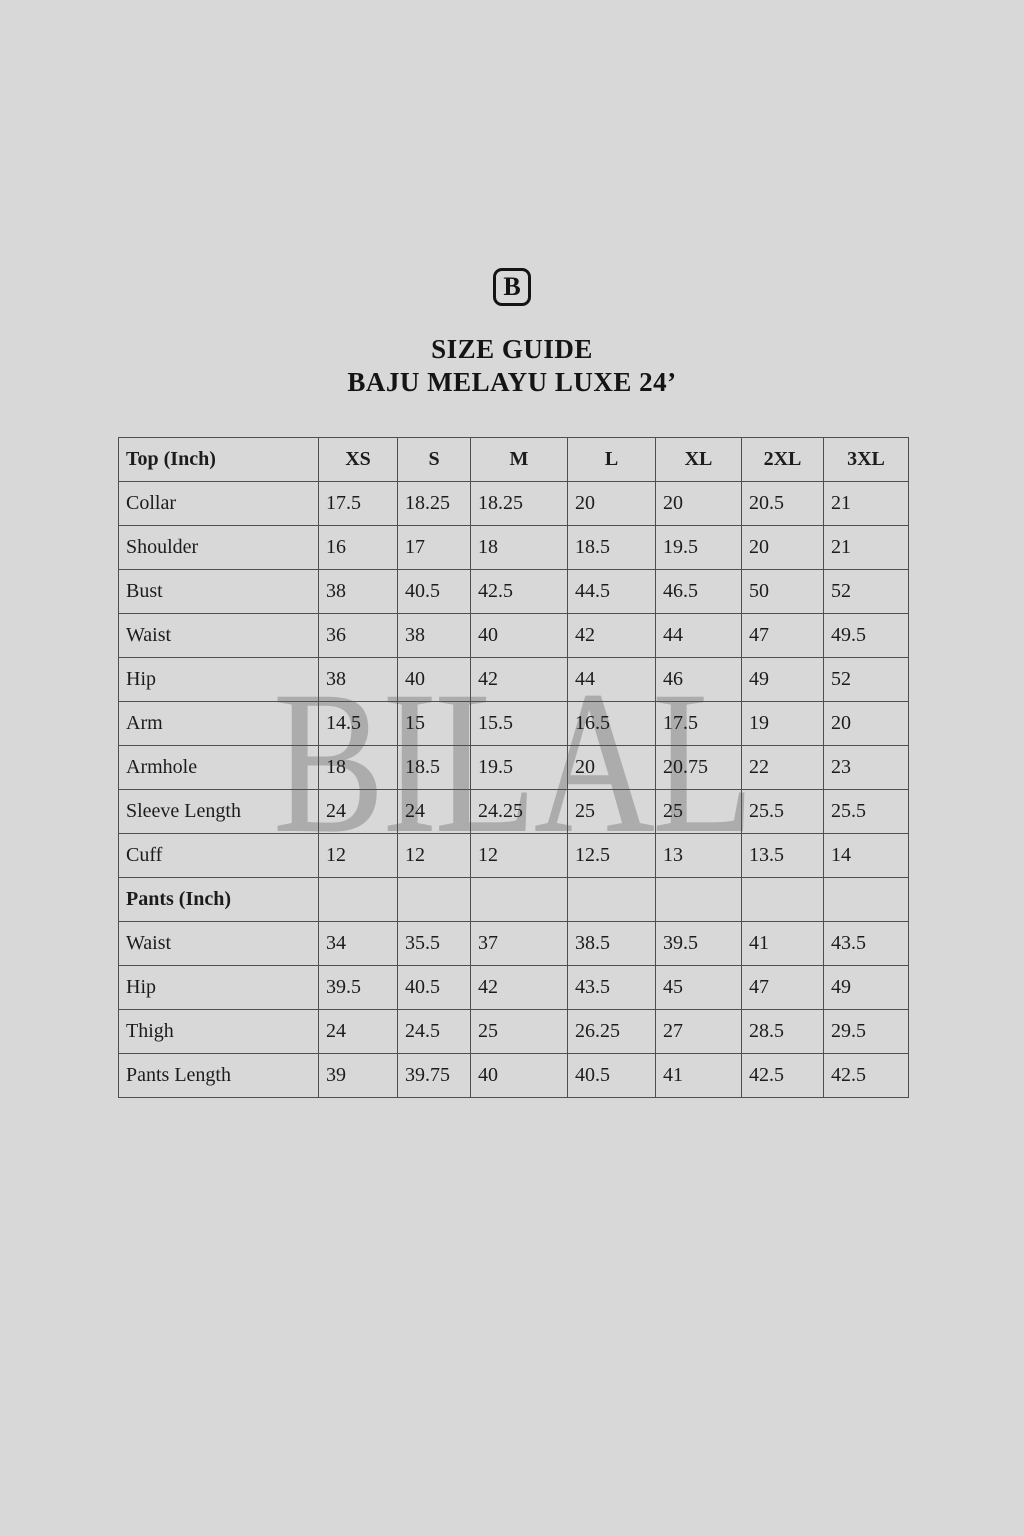 The image size is (1024, 1536). What do you see at coordinates (782, 767) in the screenshot?
I see `table-cell: 22` at bounding box center [782, 767].